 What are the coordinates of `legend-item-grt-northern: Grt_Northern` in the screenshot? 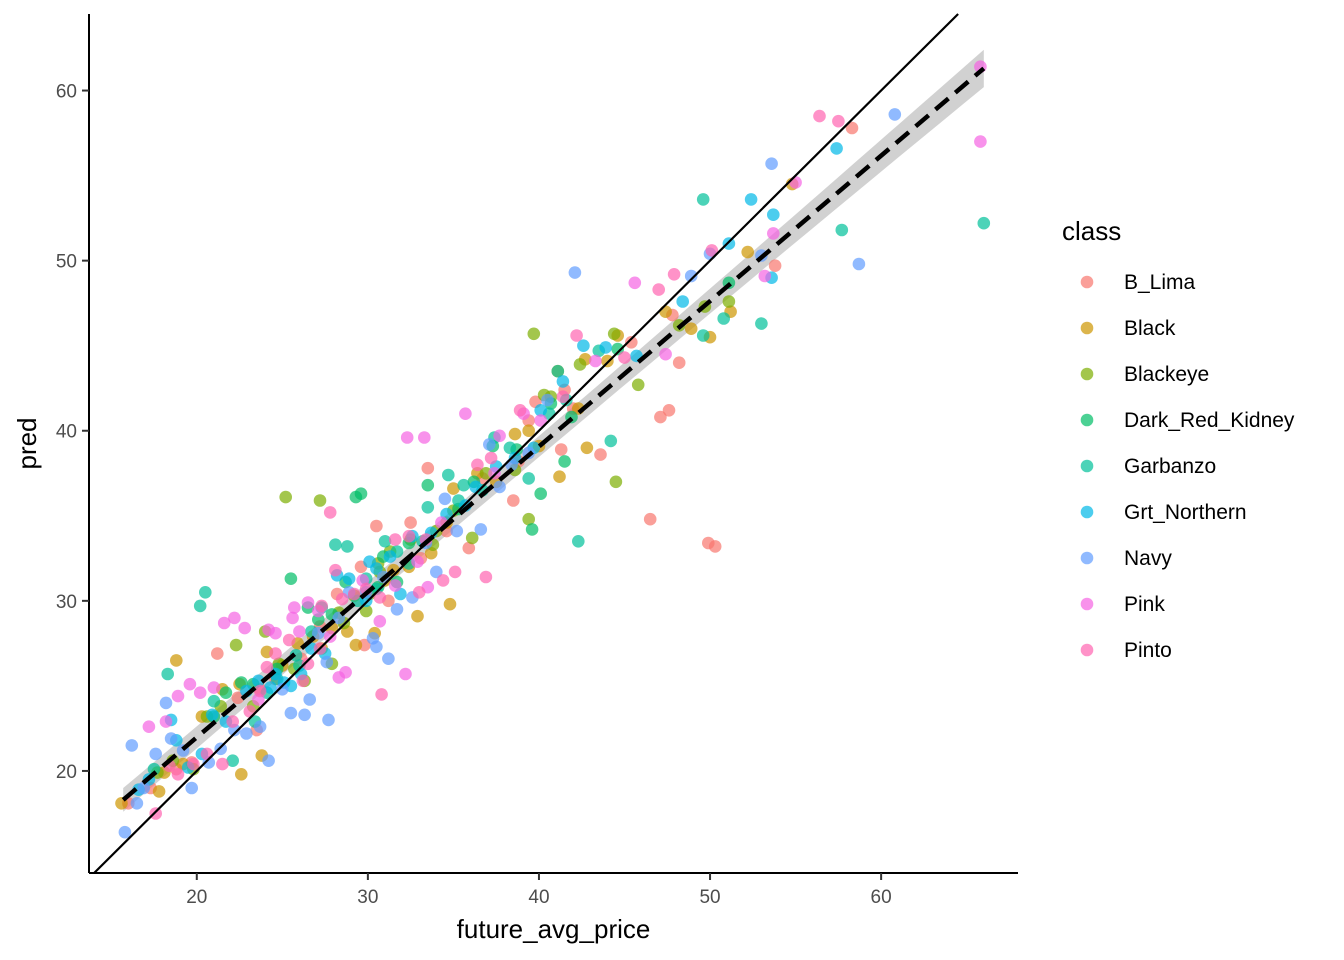 It's located at (1163, 512).